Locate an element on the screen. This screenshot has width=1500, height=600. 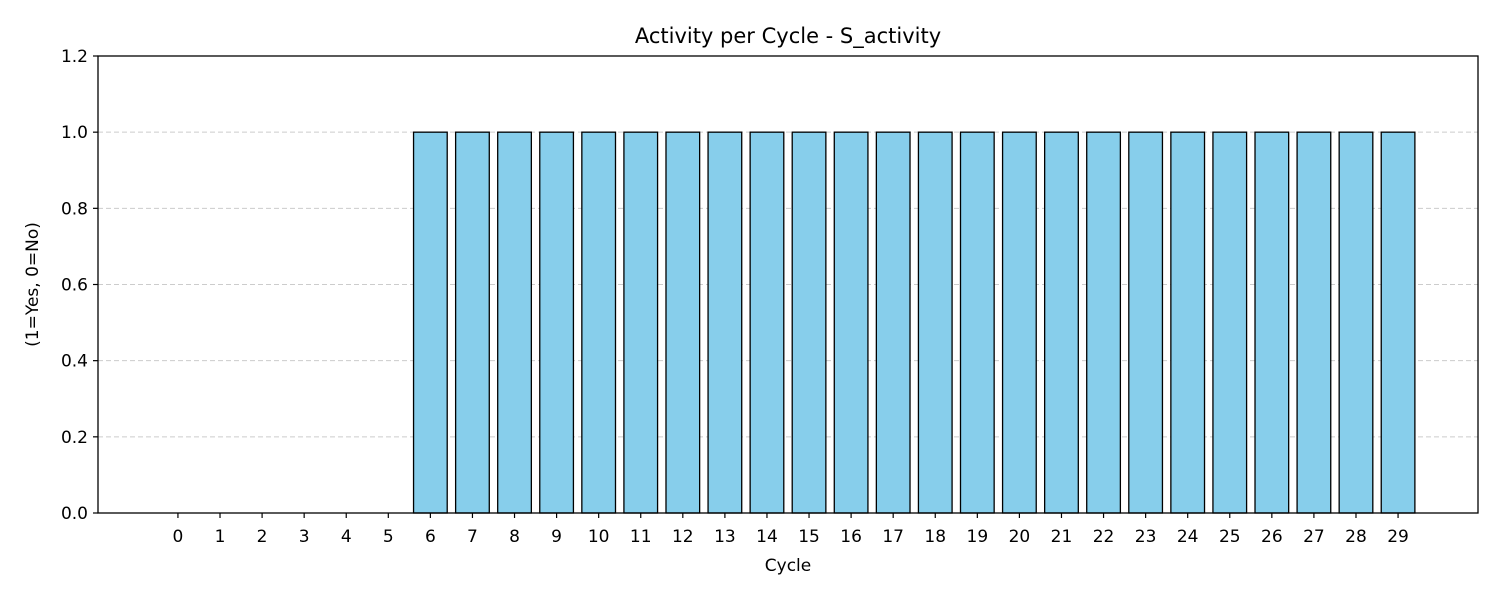
x-tick-label-26: 26 is located at coordinates (1272, 537).